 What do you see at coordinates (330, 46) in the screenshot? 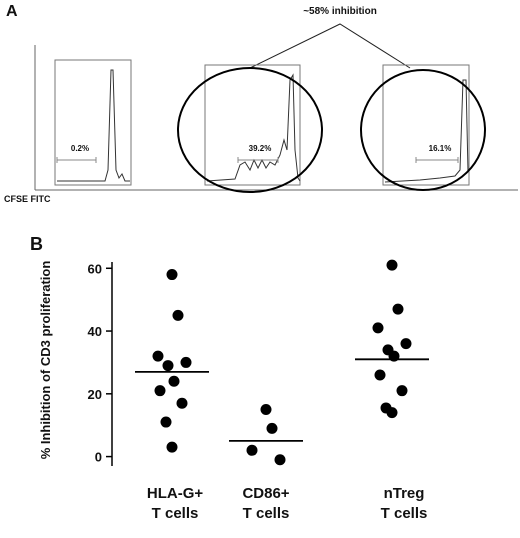
I see `bracket` at bounding box center [330, 46].